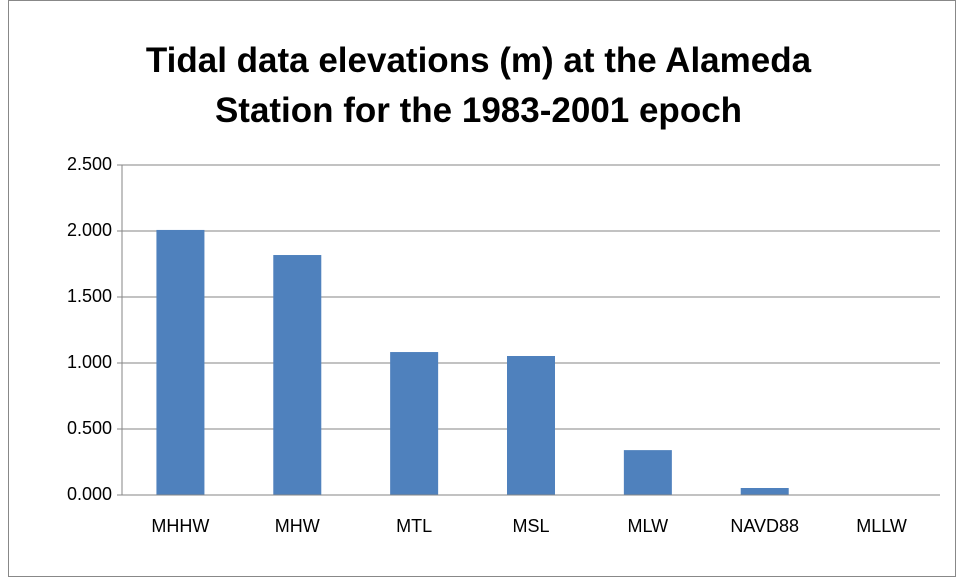  I want to click on y-tick-label: 0.000, so click(89, 494).